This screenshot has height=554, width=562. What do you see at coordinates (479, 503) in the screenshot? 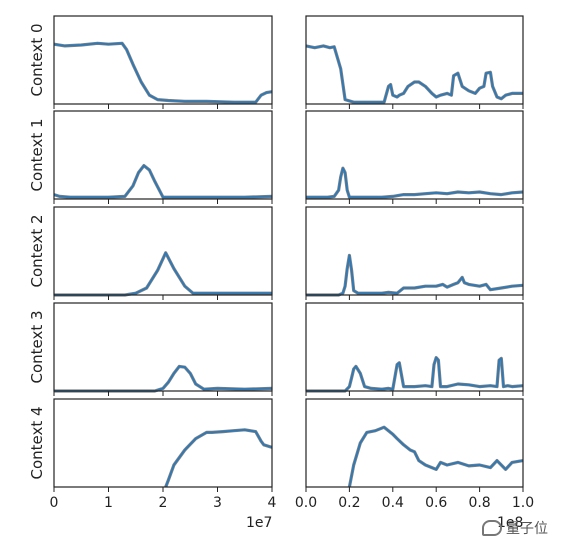
I see `x-tick-label-right-4: 0.8` at bounding box center [479, 503].